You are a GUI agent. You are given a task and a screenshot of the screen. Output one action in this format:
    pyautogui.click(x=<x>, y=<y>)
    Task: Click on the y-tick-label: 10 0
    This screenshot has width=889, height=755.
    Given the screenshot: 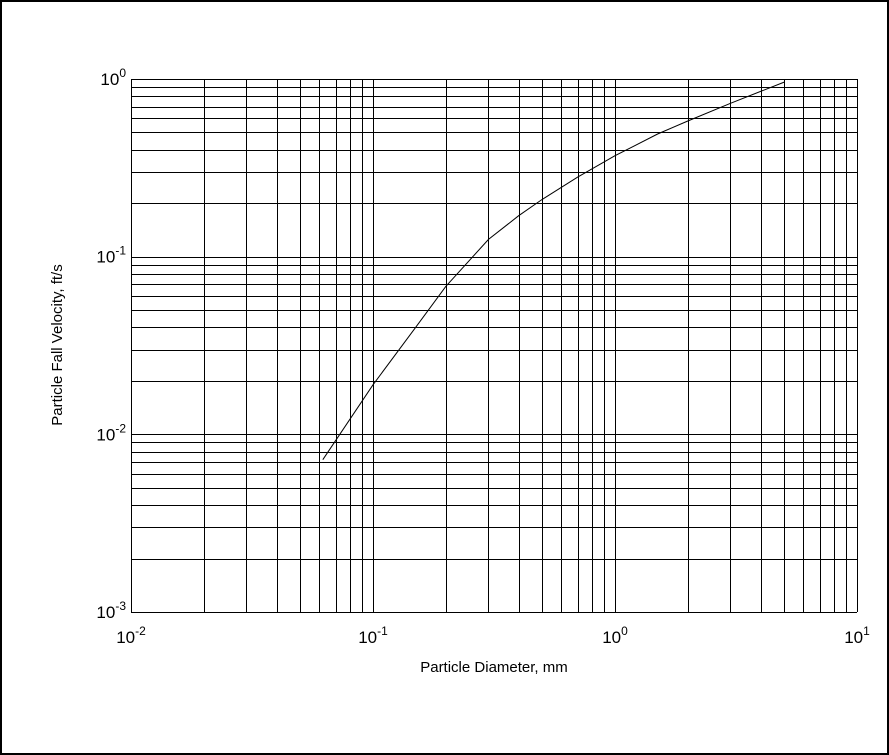 What is the action you would take?
    pyautogui.click(x=113, y=77)
    